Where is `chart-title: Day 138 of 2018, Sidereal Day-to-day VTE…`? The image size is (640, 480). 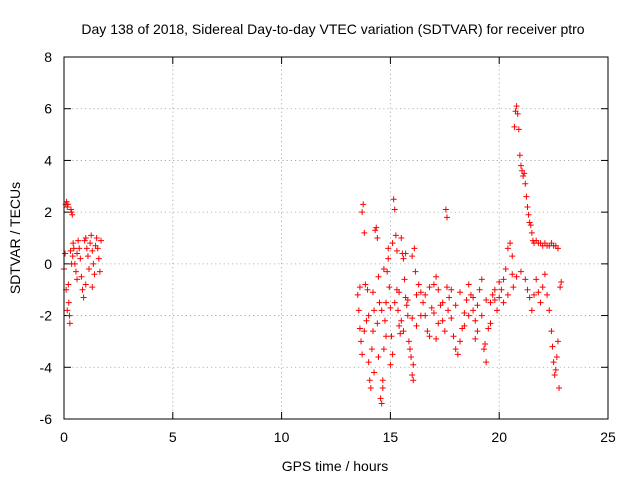 chart-title: Day 138 of 2018, Sidereal Day-to-day VTE… is located at coordinates (332, 29).